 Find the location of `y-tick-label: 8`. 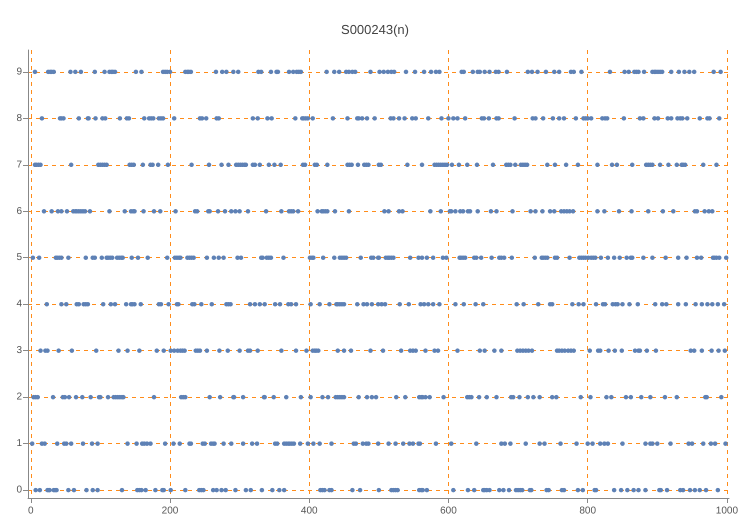

y-tick-label: 8 is located at coordinates (19, 118).